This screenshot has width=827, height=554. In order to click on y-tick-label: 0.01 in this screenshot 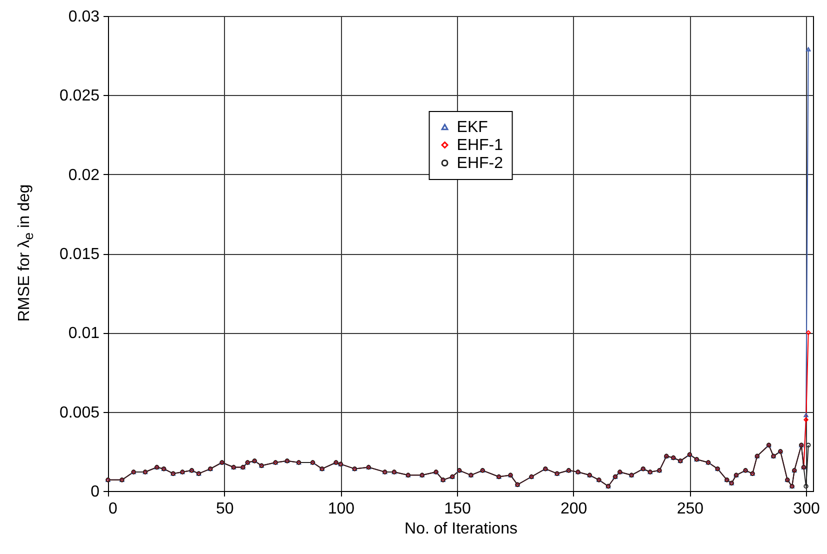, I will do `click(84, 333)`.